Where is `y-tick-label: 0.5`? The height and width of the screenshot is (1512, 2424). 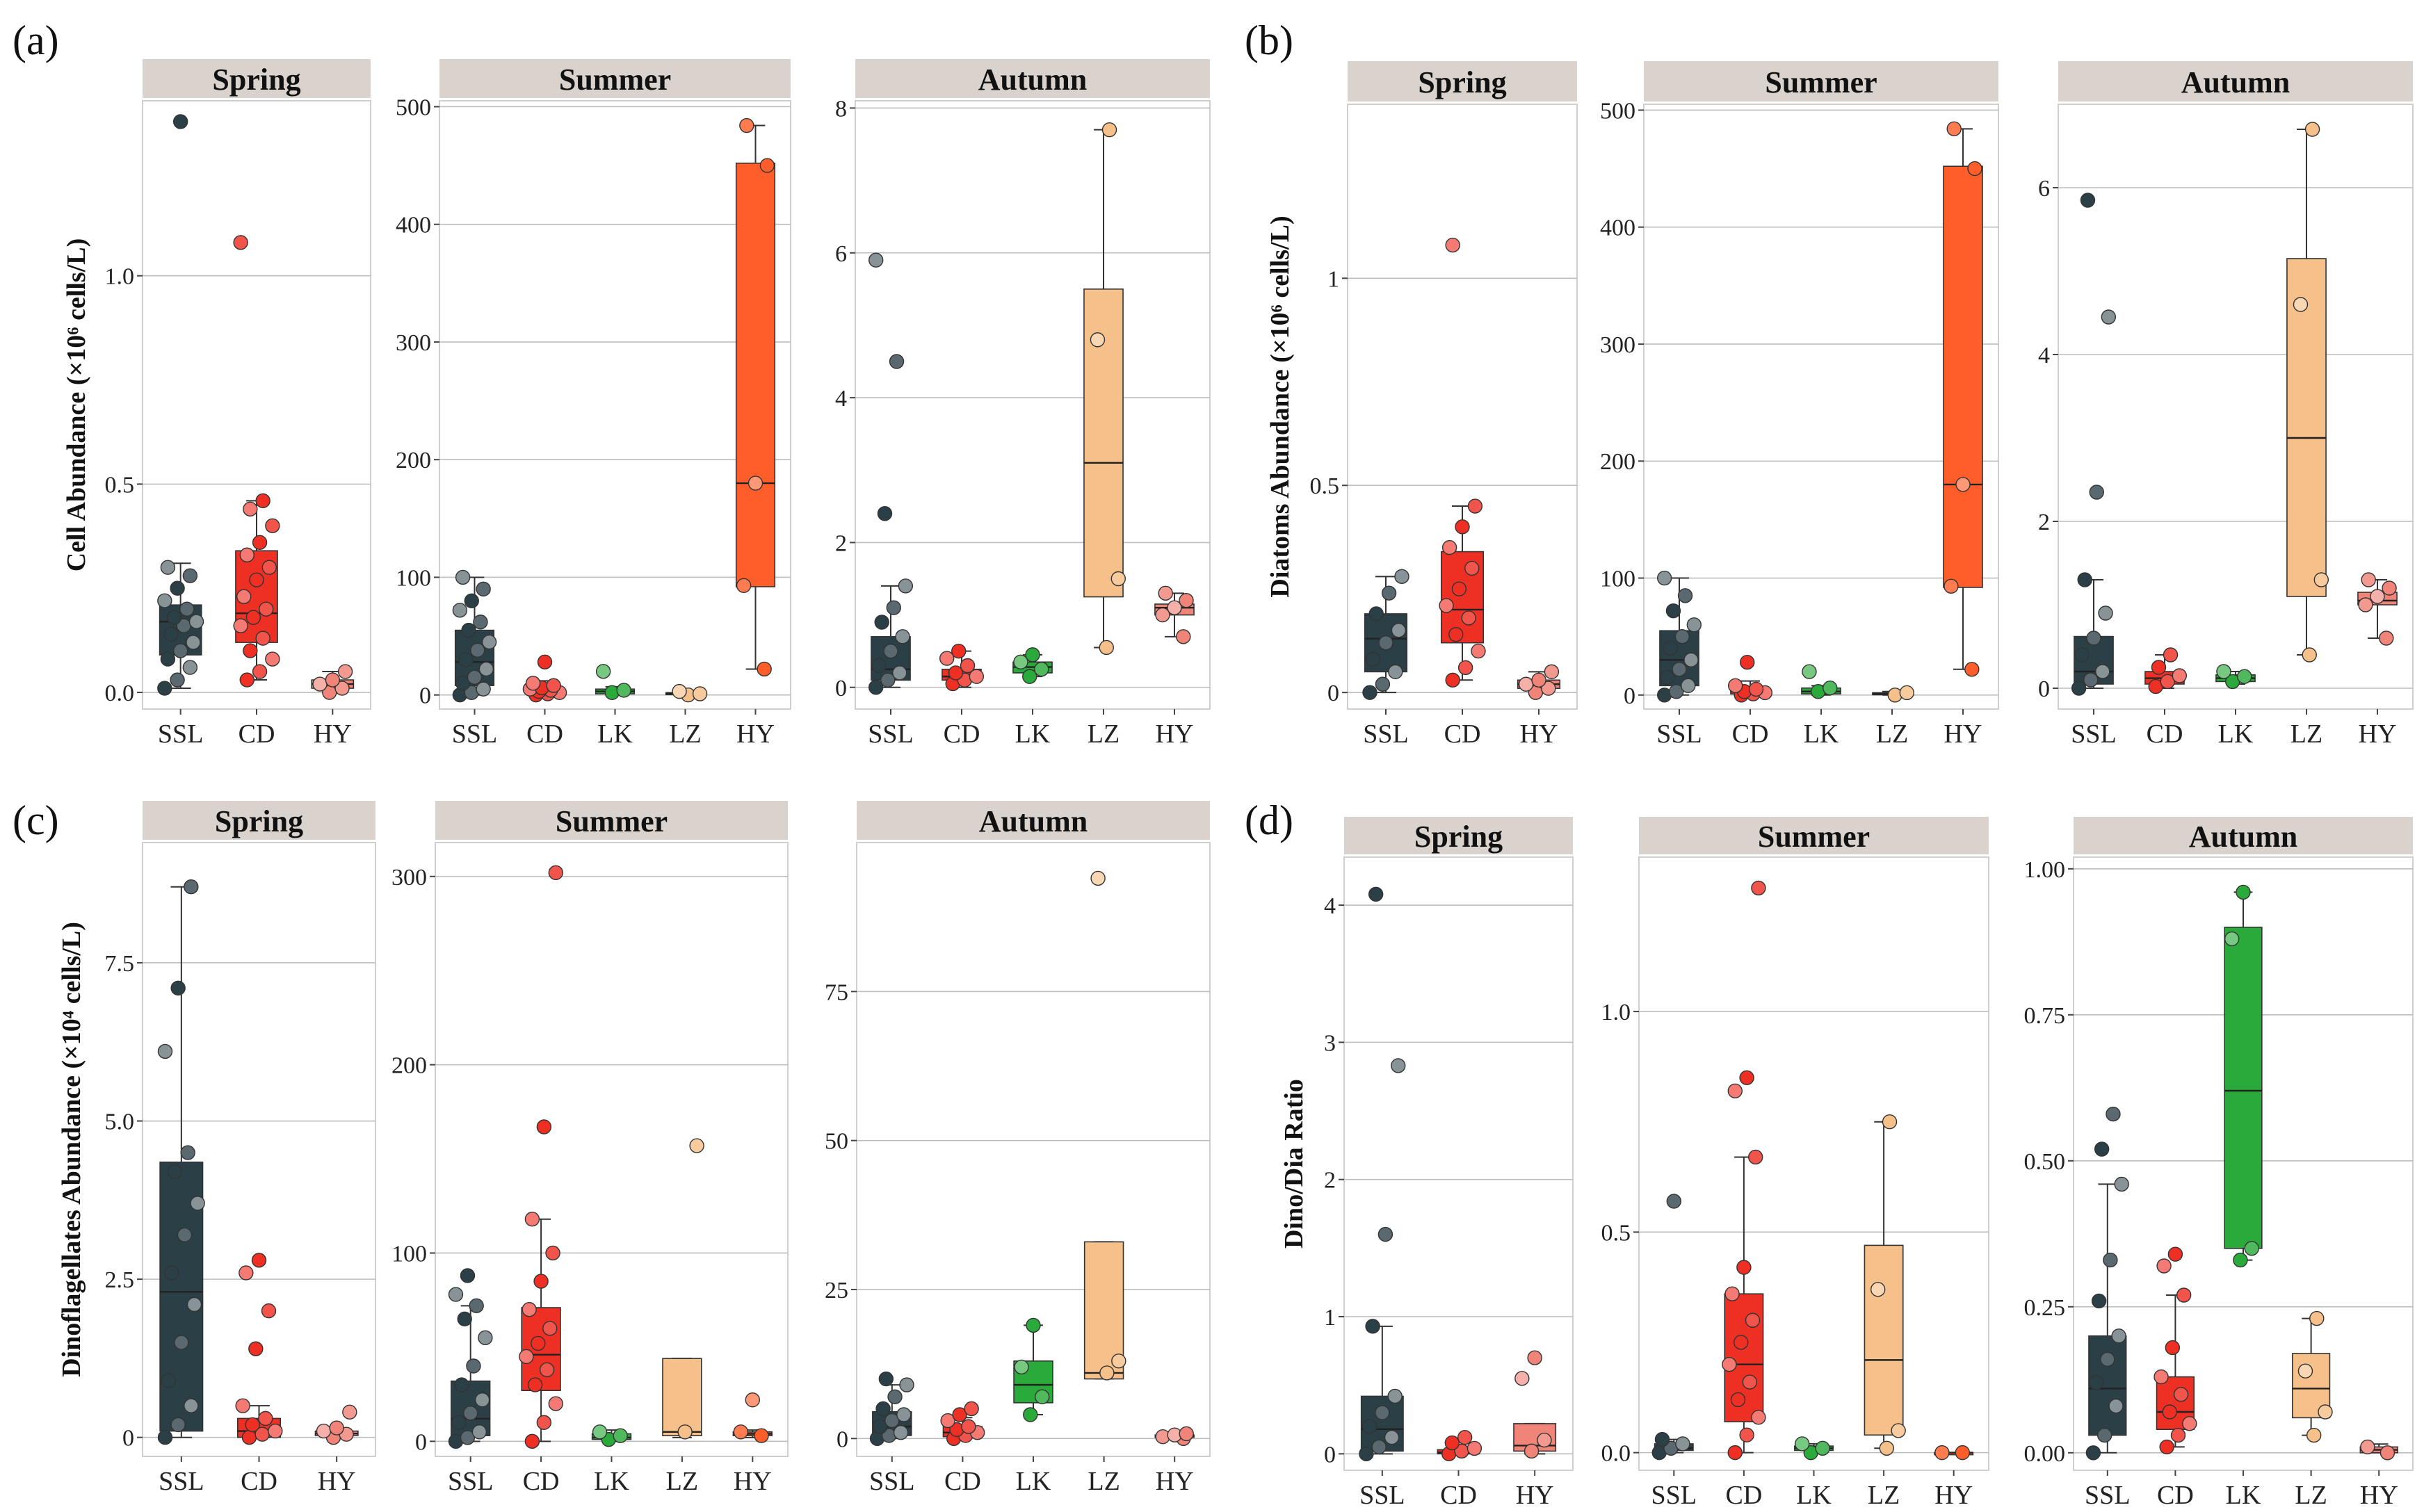 y-tick-label: 0.5 is located at coordinates (1325, 486).